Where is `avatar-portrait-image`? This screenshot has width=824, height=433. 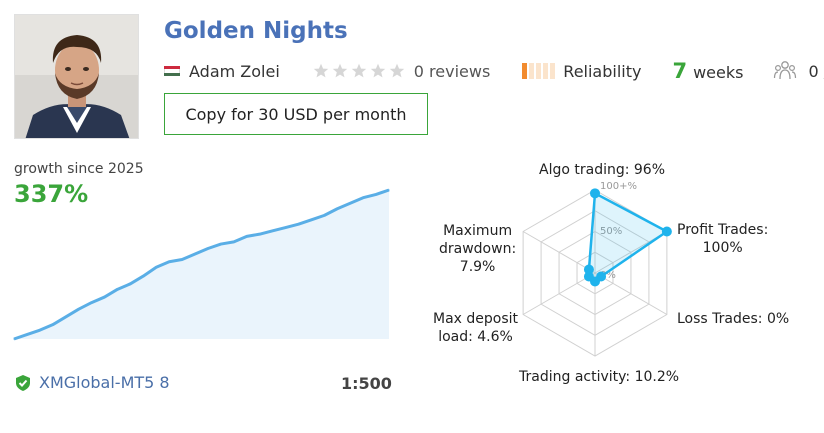 avatar-portrait-image is located at coordinates (76, 76).